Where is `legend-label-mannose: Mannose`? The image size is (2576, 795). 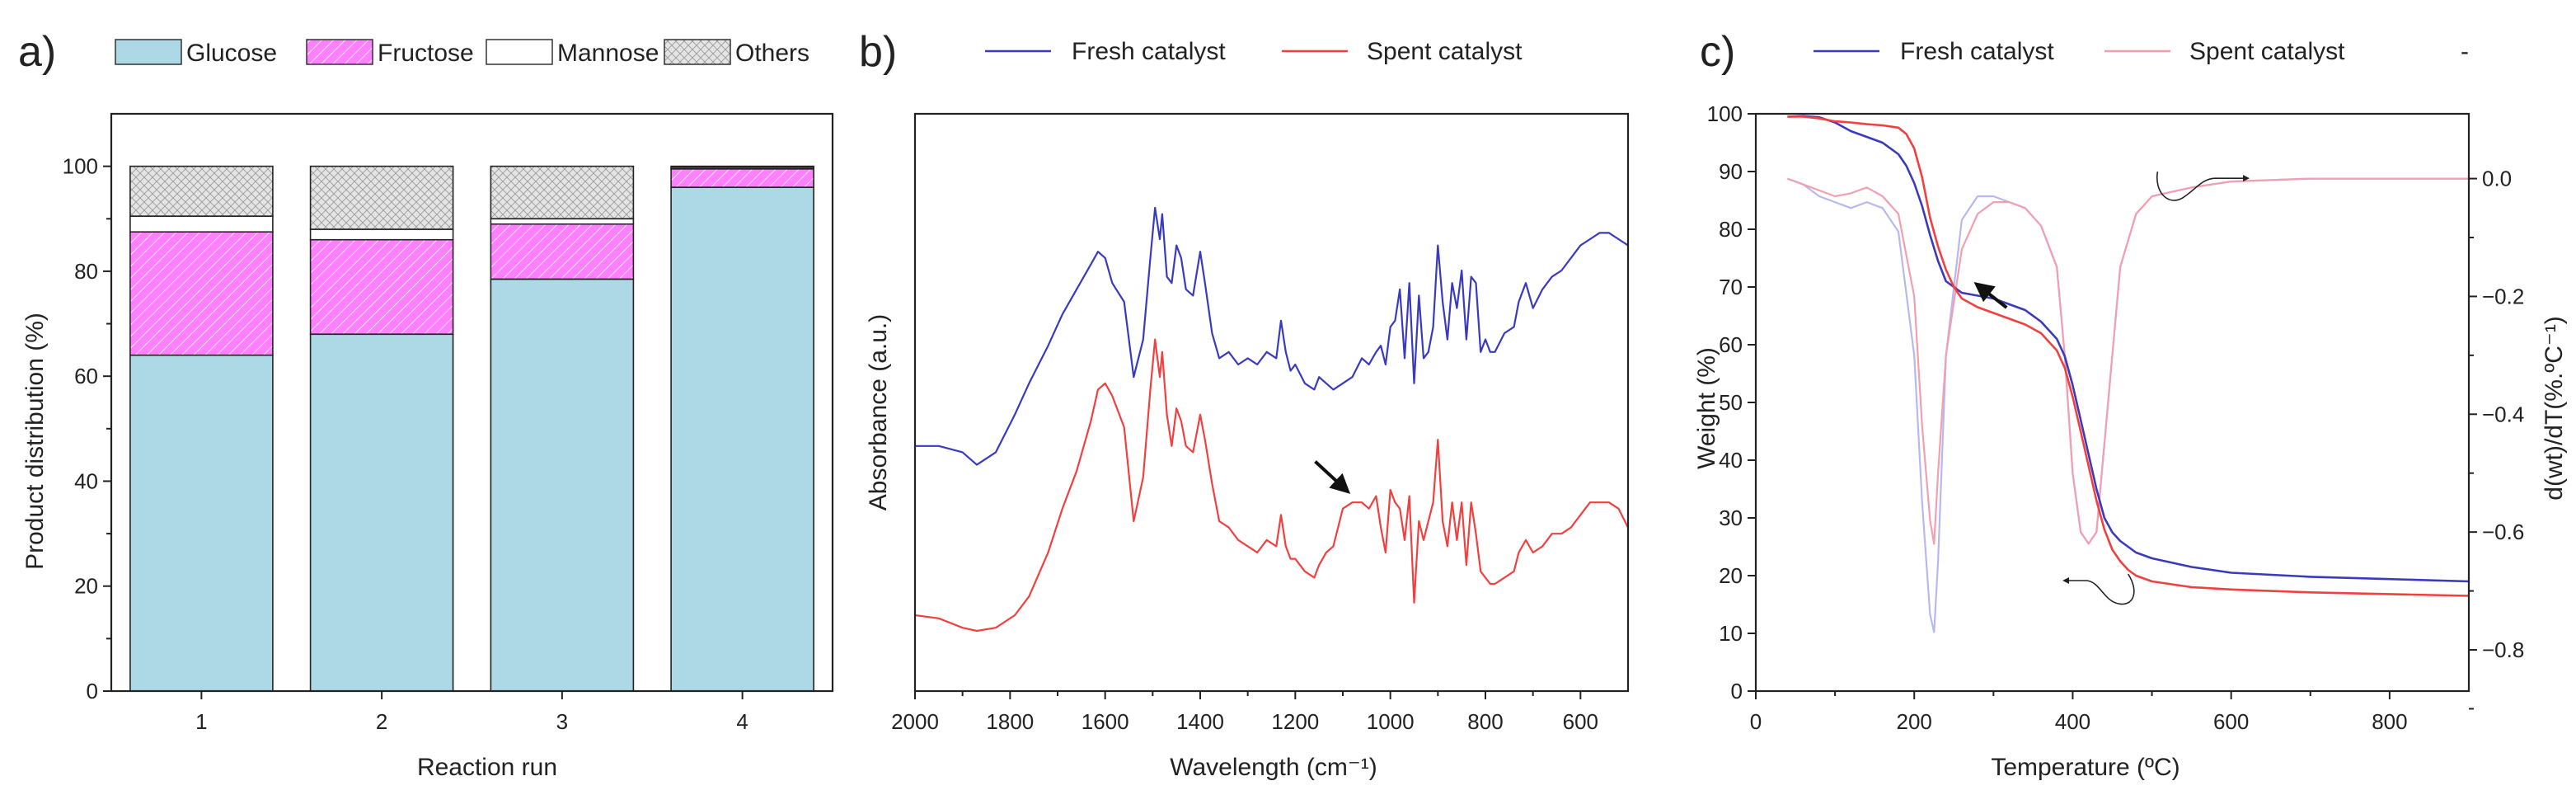
legend-label-mannose: Mannose is located at coordinates (608, 53).